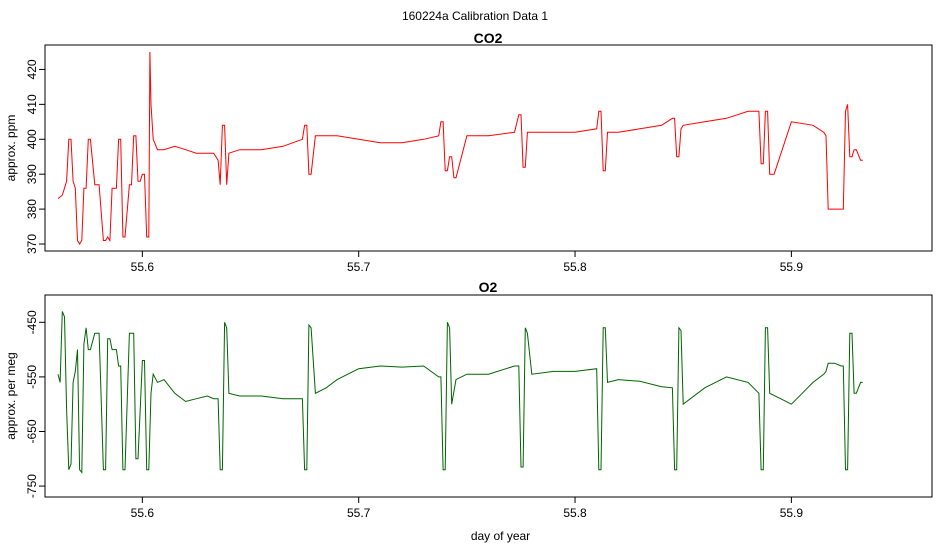  What do you see at coordinates (488, 38) in the screenshot?
I see `co2-panel-title: CO2` at bounding box center [488, 38].